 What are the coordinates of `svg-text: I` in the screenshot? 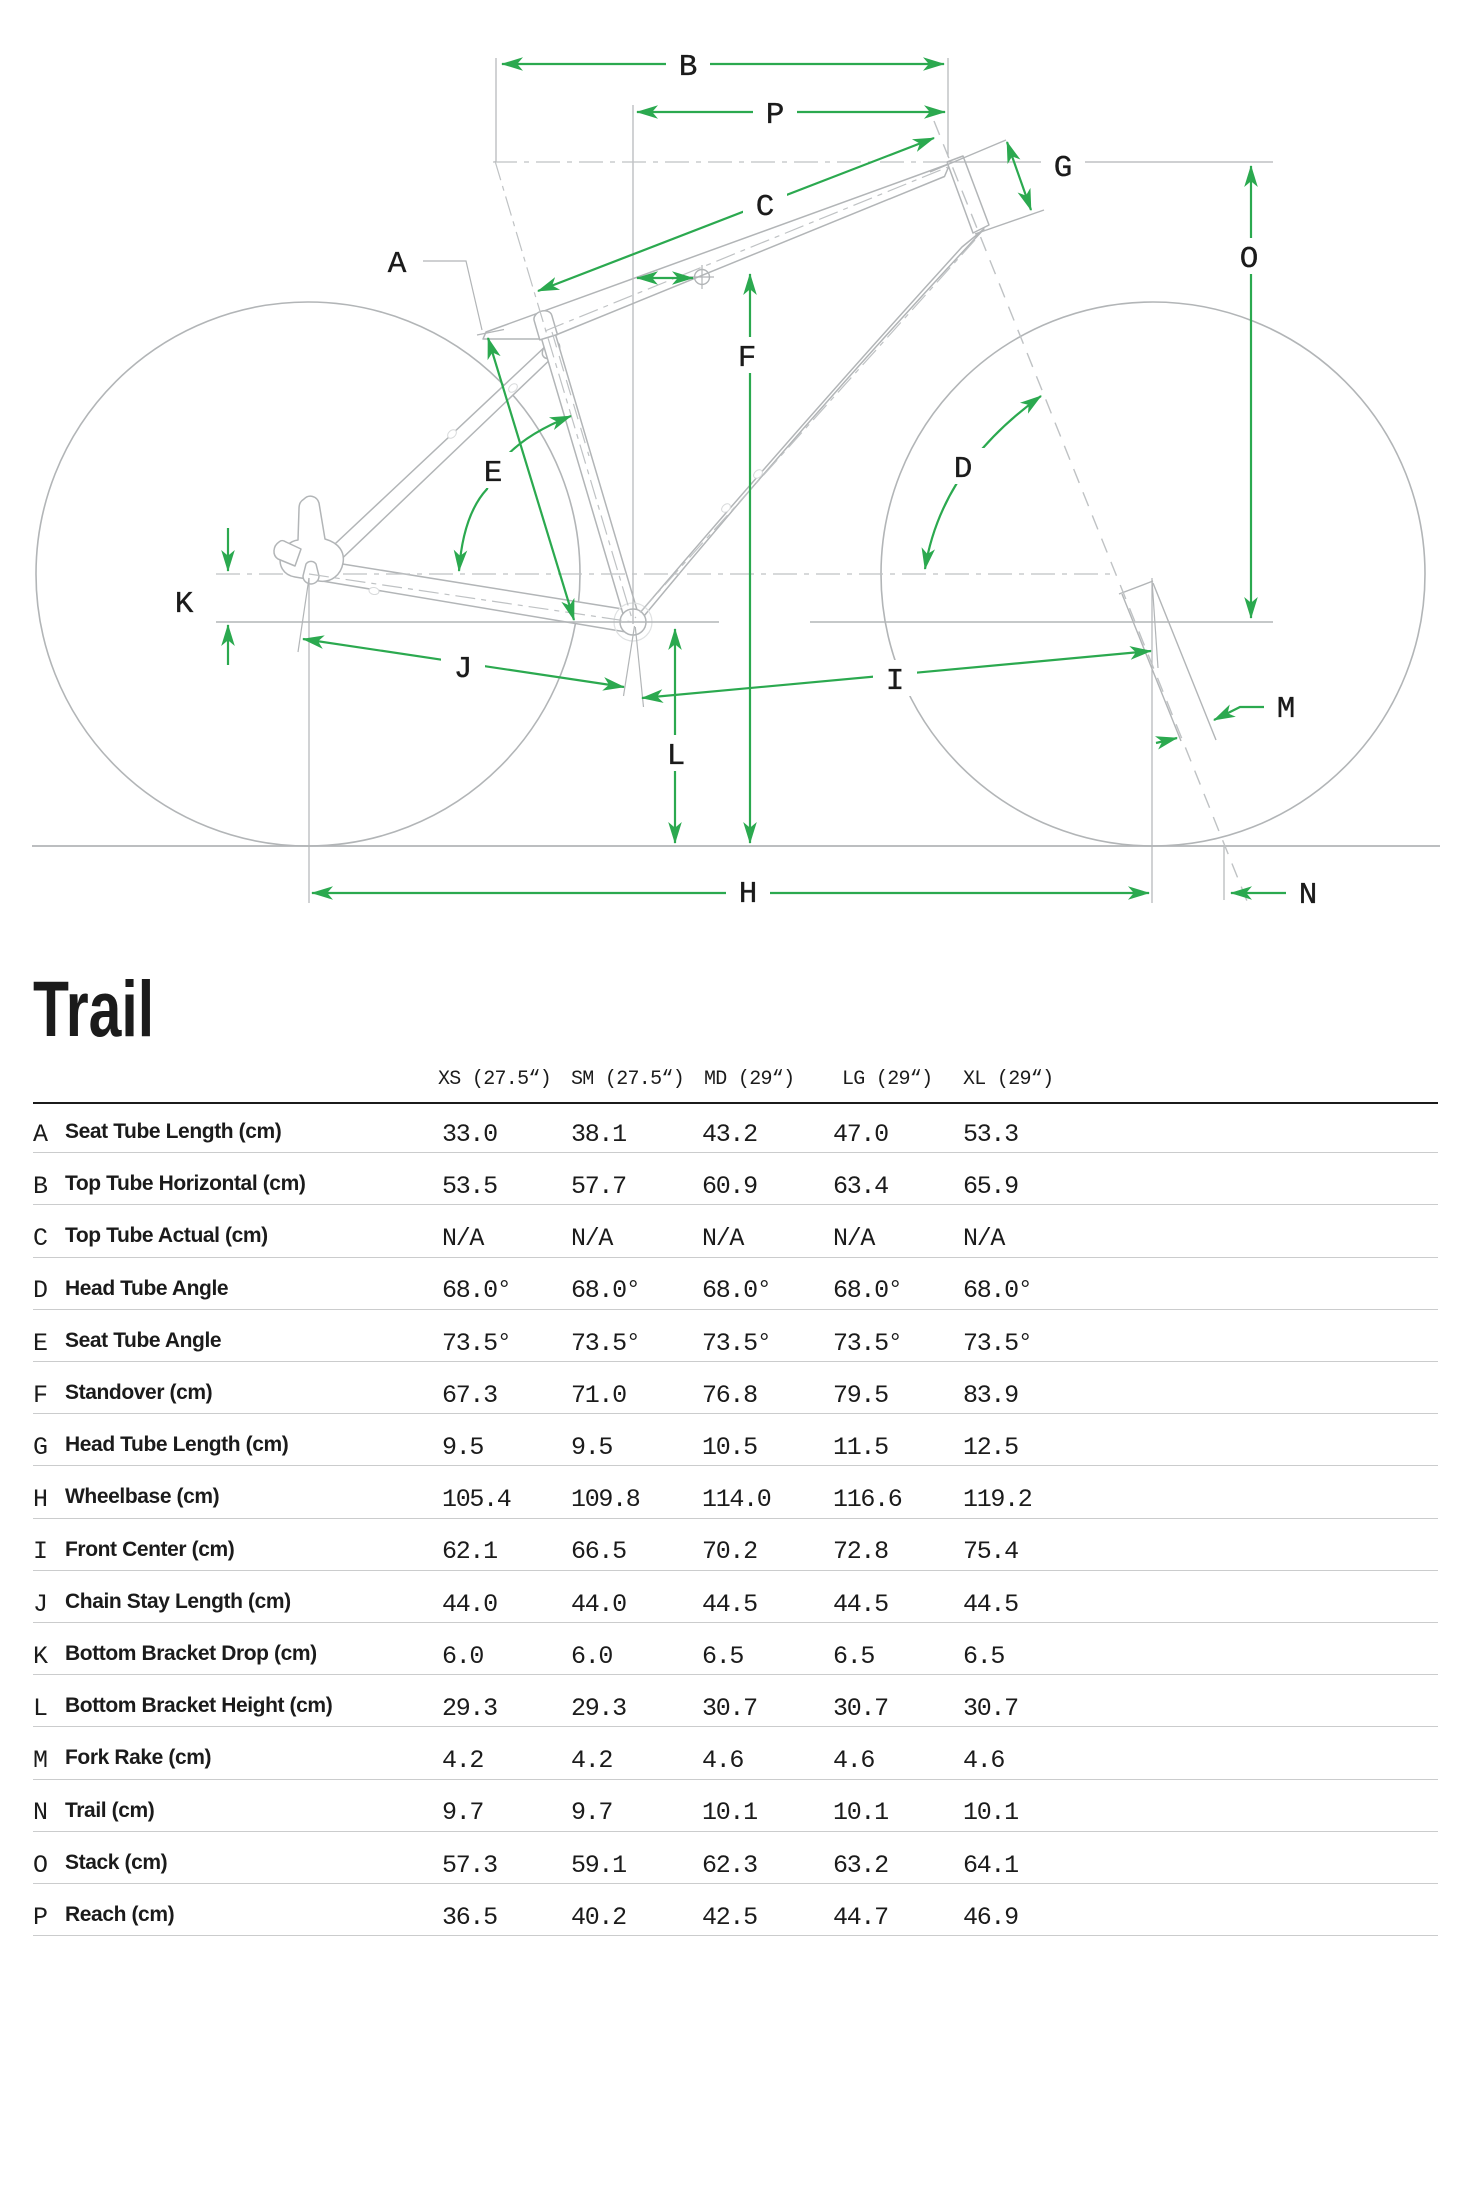 It's located at (895, 681).